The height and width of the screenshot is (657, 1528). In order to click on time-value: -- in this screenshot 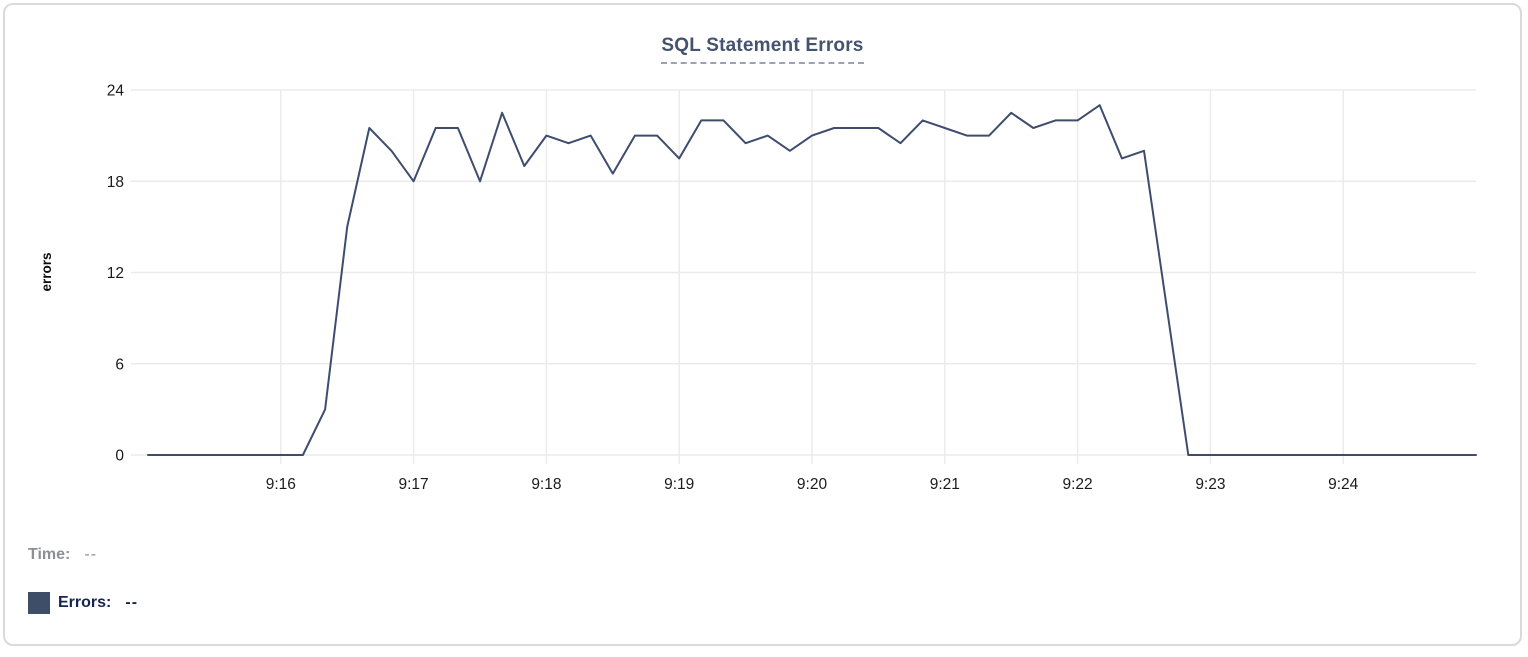, I will do `click(91, 554)`.